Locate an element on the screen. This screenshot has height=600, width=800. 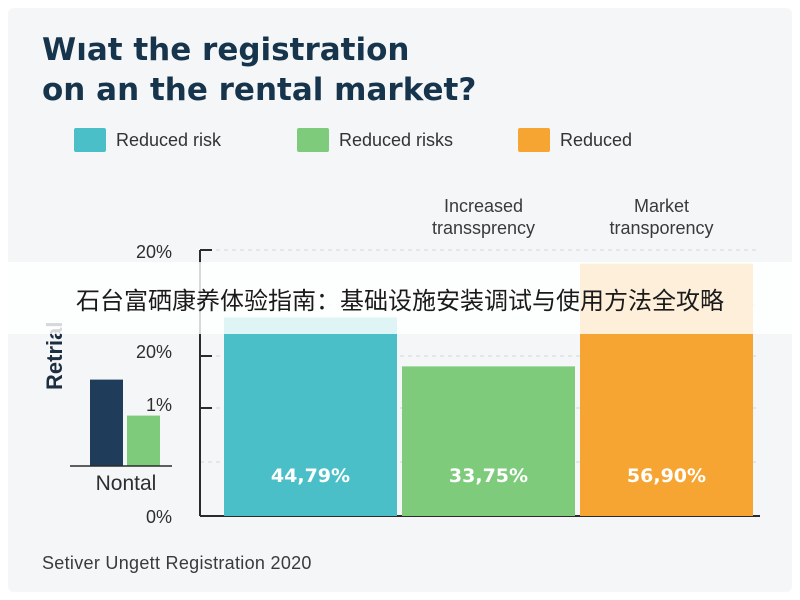
chart-title-line-2: on an the rental market? is located at coordinates (259, 90).